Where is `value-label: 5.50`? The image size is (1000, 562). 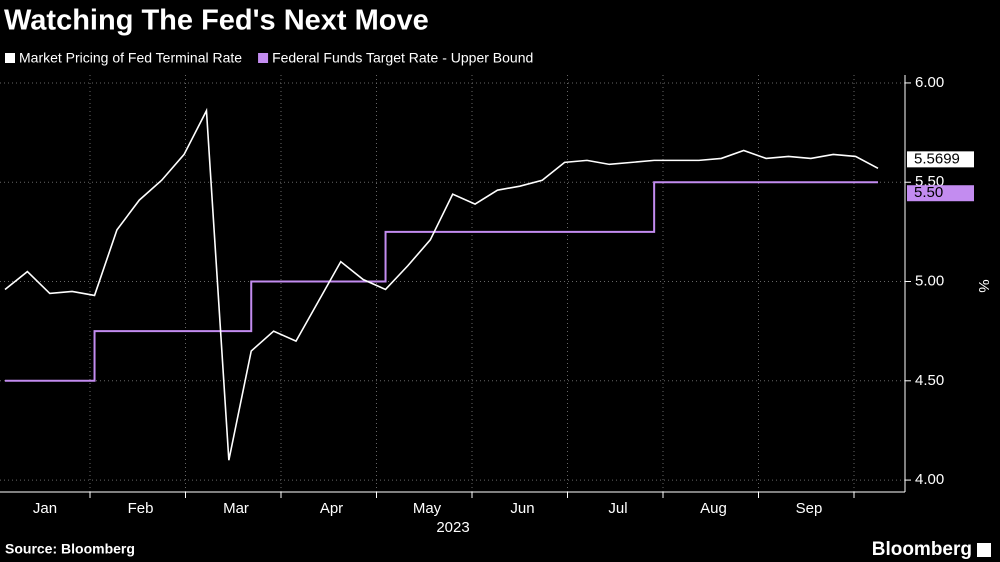 value-label: 5.50 is located at coordinates (928, 192).